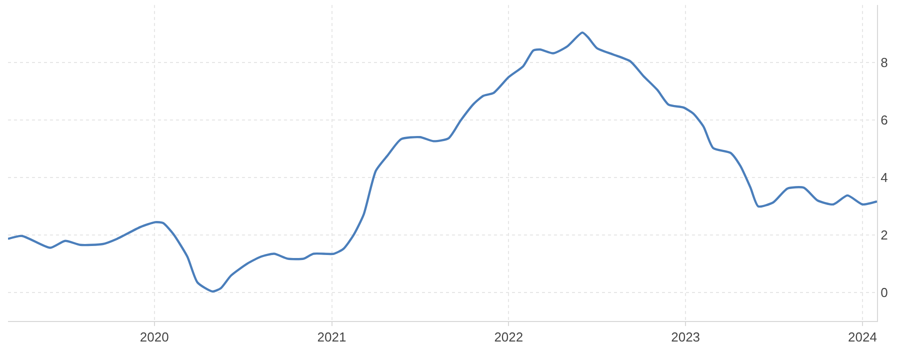  I want to click on x-tick-label: 2024, so click(862, 337).